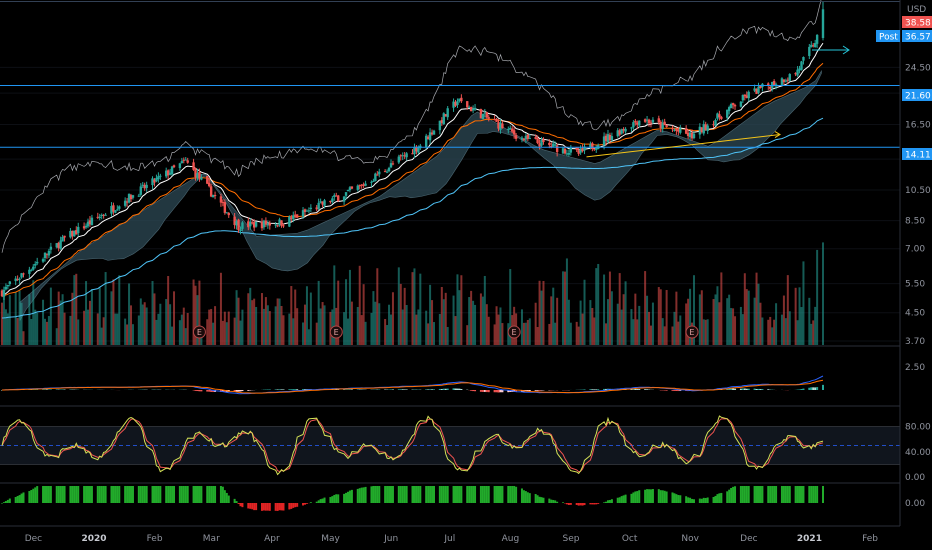 The height and width of the screenshot is (550, 932). What do you see at coordinates (412, 498) in the screenshot?
I see `oscillator-pane` at bounding box center [412, 498].